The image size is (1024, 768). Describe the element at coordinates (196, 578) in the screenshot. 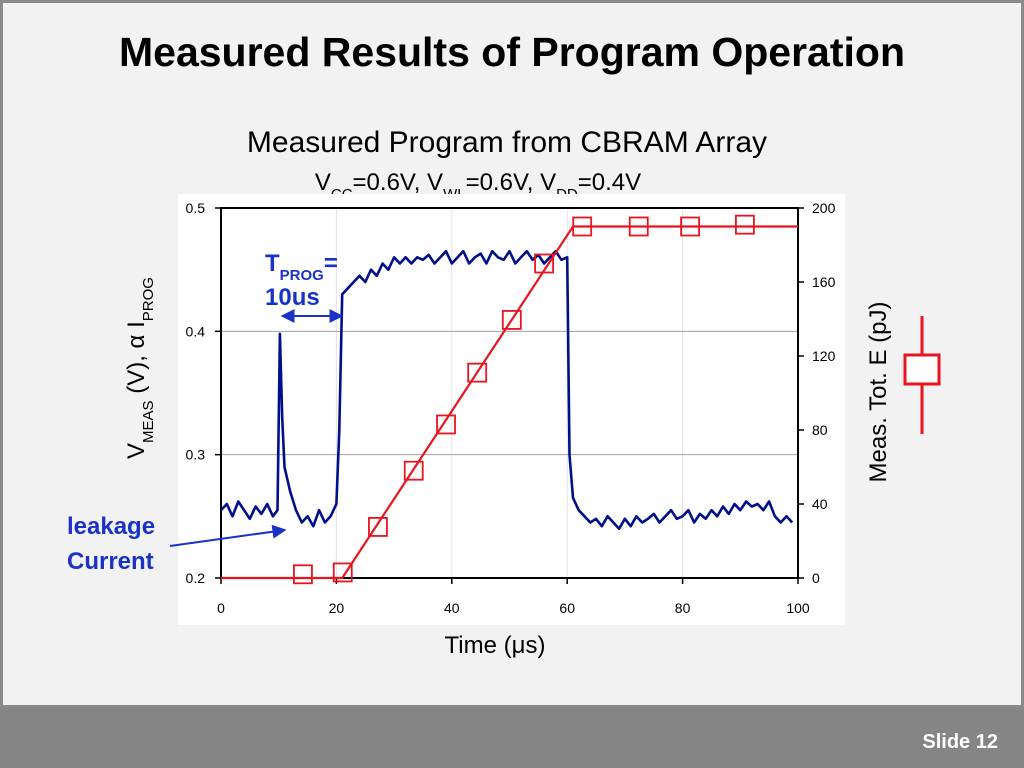

I see `y-tick-label: 0.2` at that location.